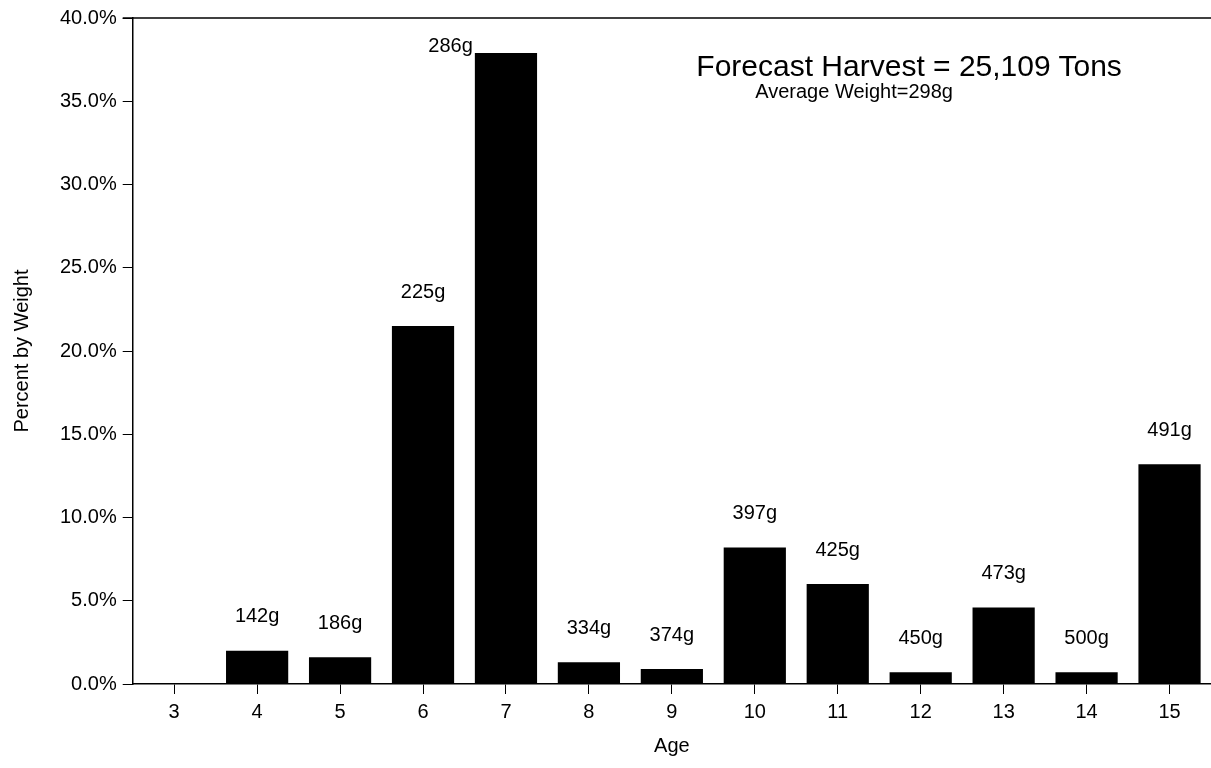 This screenshot has height=768, width=1211. What do you see at coordinates (672, 633) in the screenshot?
I see `annotation: 374g` at bounding box center [672, 633].